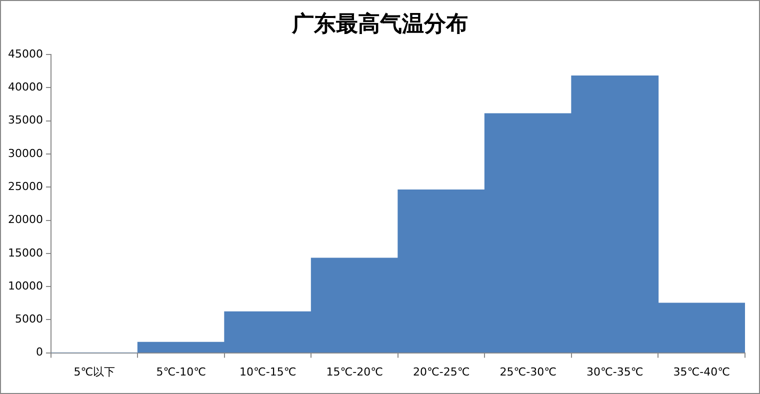 The height and width of the screenshot is (394, 760). I want to click on x-tick-label: 5℃-10℃, so click(181, 371).